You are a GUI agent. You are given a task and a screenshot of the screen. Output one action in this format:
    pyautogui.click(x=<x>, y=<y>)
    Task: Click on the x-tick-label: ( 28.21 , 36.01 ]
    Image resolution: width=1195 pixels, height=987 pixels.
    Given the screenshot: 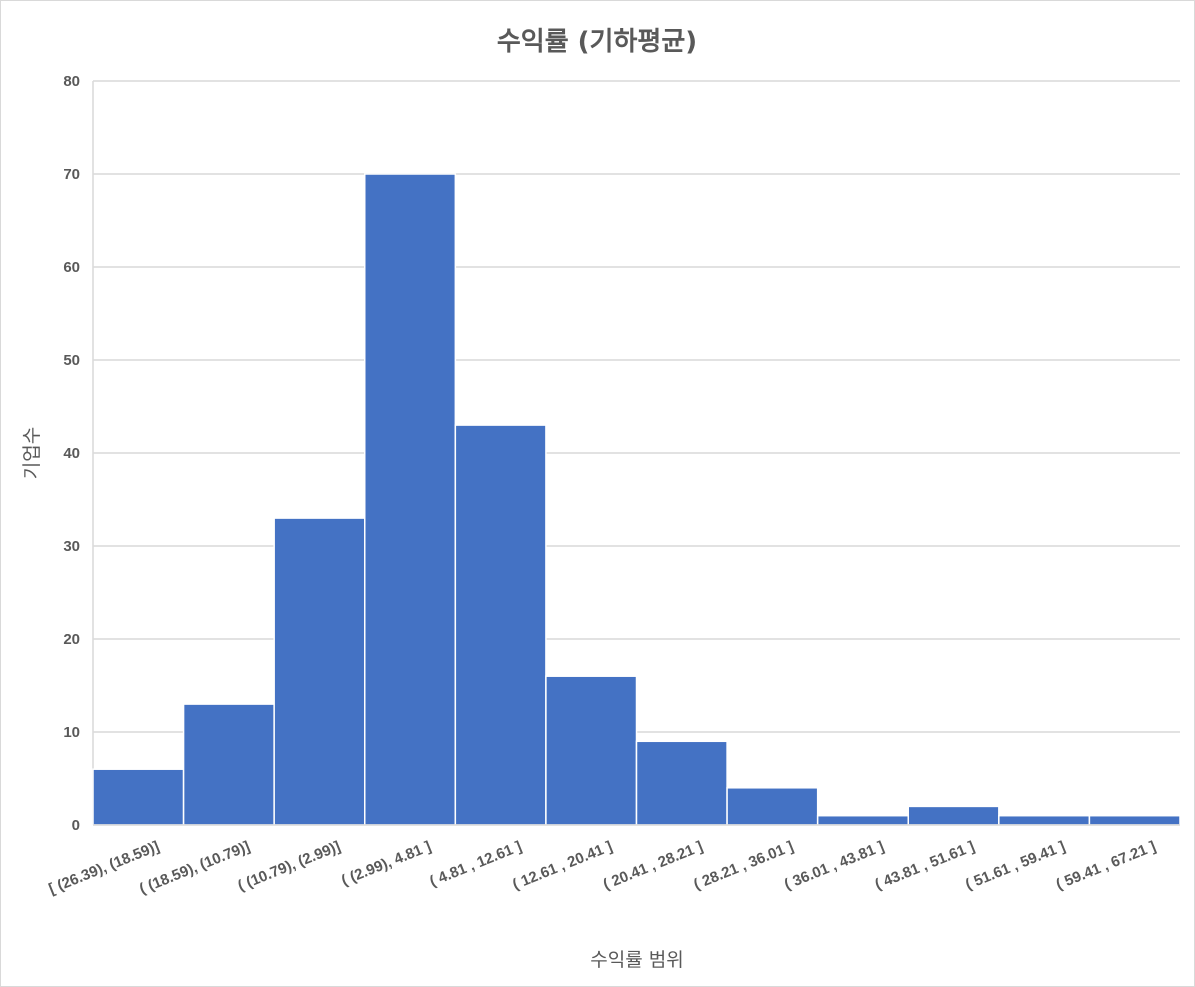 What is the action you would take?
    pyautogui.click(x=743, y=865)
    